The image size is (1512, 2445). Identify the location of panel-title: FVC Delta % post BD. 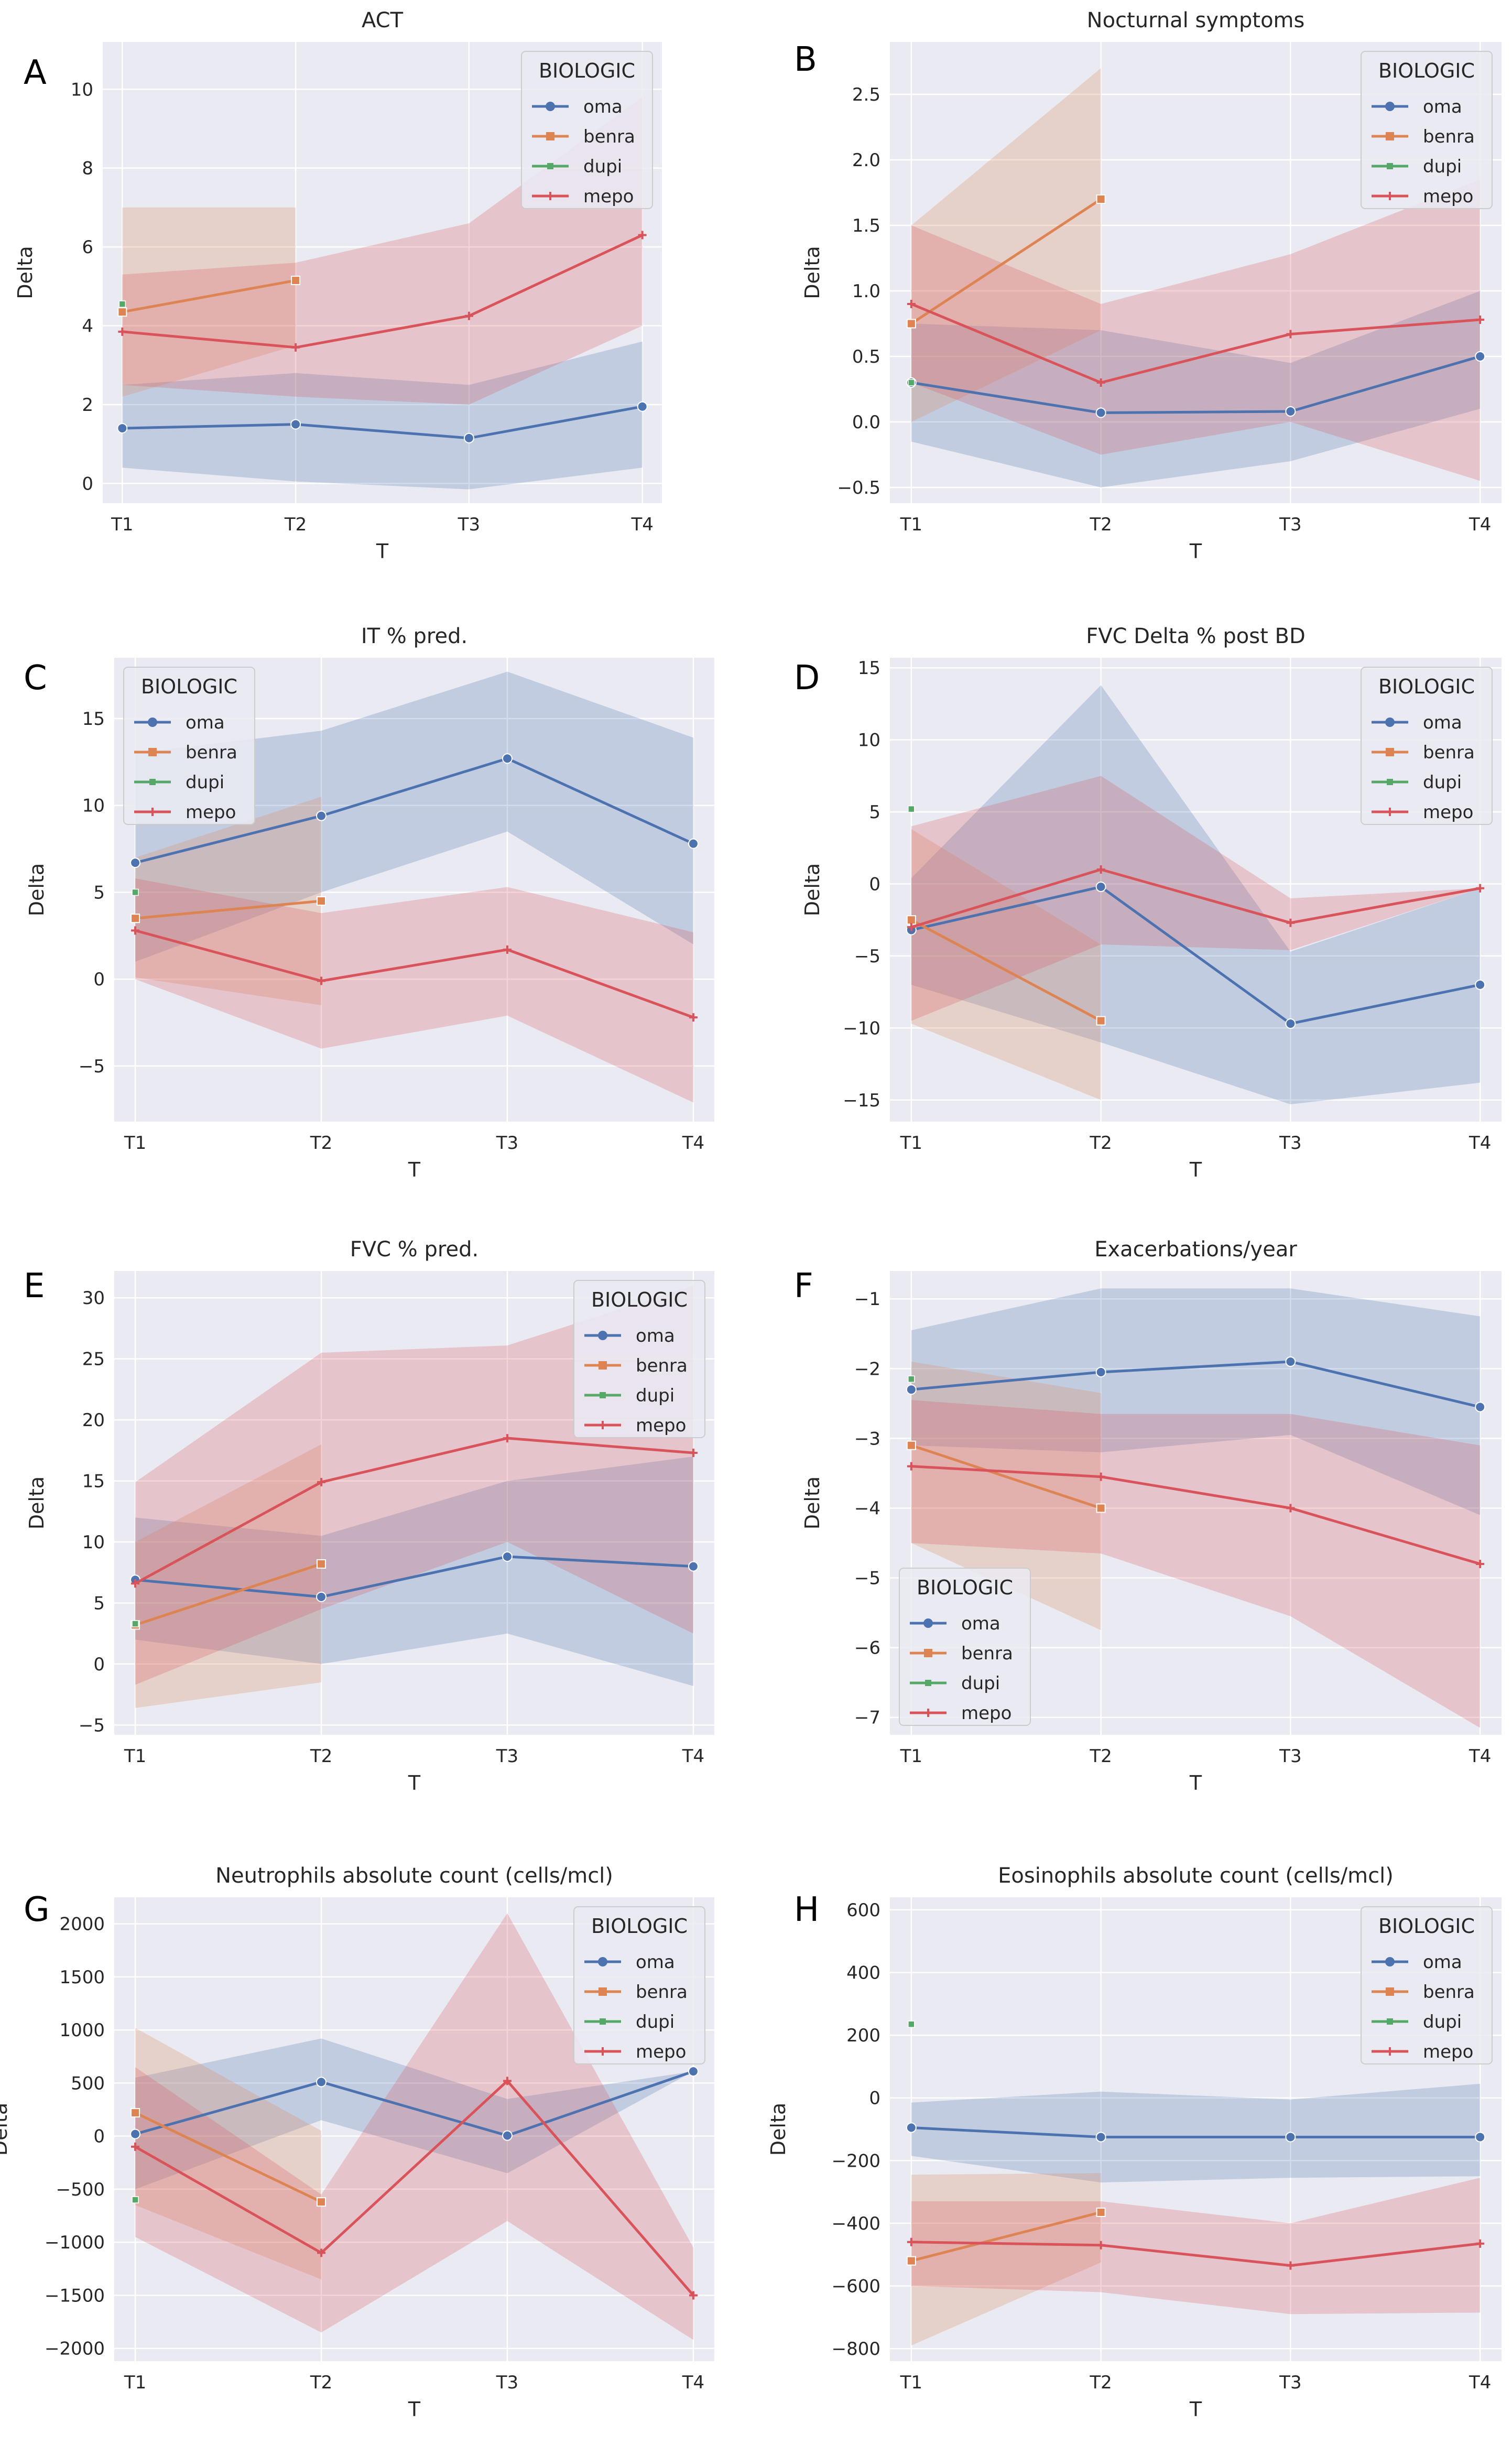
(1196, 636).